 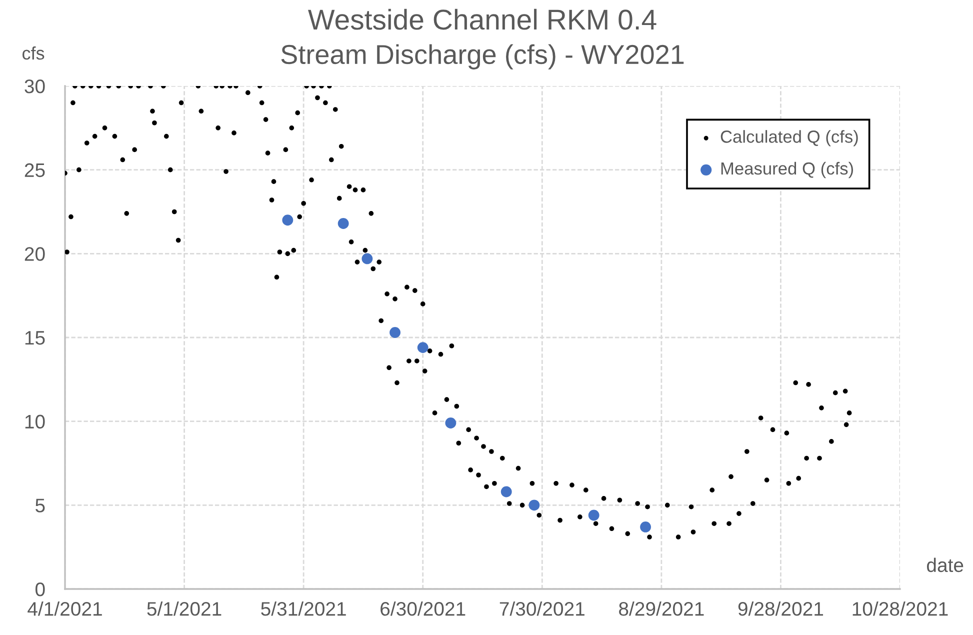 I want to click on y-tick-label: 20, so click(x=34, y=254).